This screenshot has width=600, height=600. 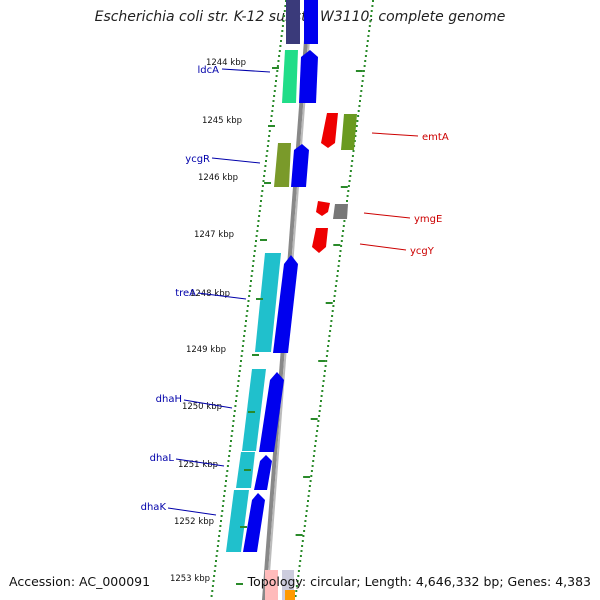 I want to click on dhaL-cds-arrow, so click(x=263, y=472).